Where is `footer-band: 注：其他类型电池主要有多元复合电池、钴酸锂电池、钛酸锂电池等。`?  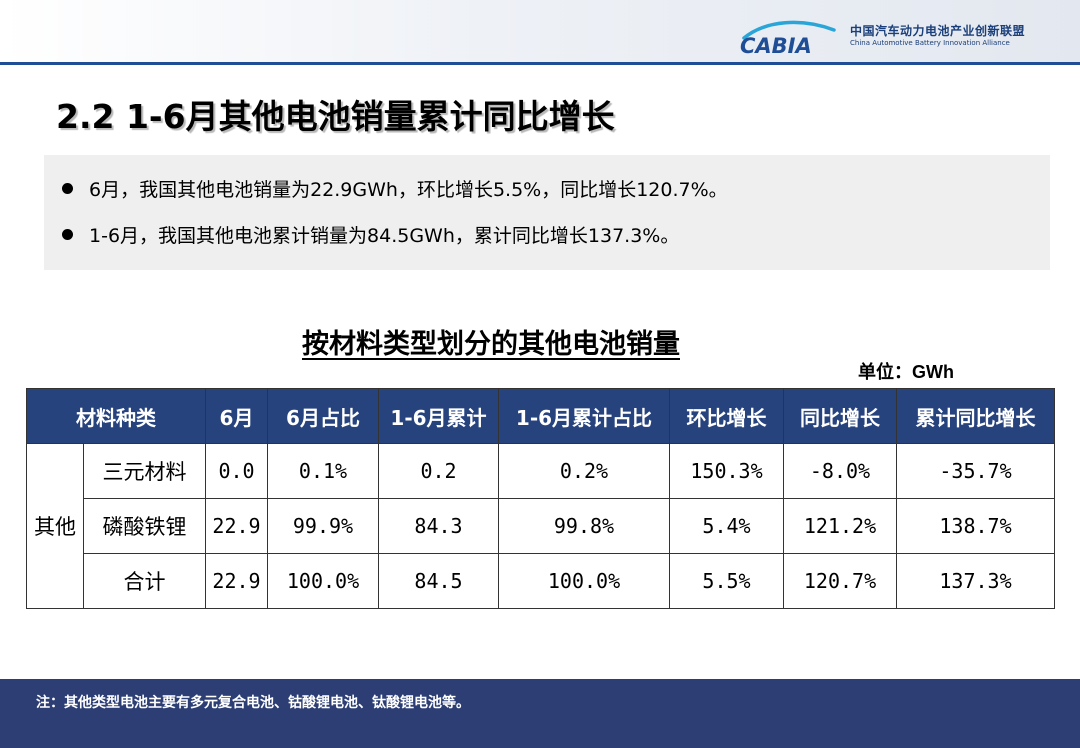
footer-band: 注：其他类型电池主要有多元复合电池、钴酸锂电池、钛酸锂电池等。 is located at coordinates (540, 713).